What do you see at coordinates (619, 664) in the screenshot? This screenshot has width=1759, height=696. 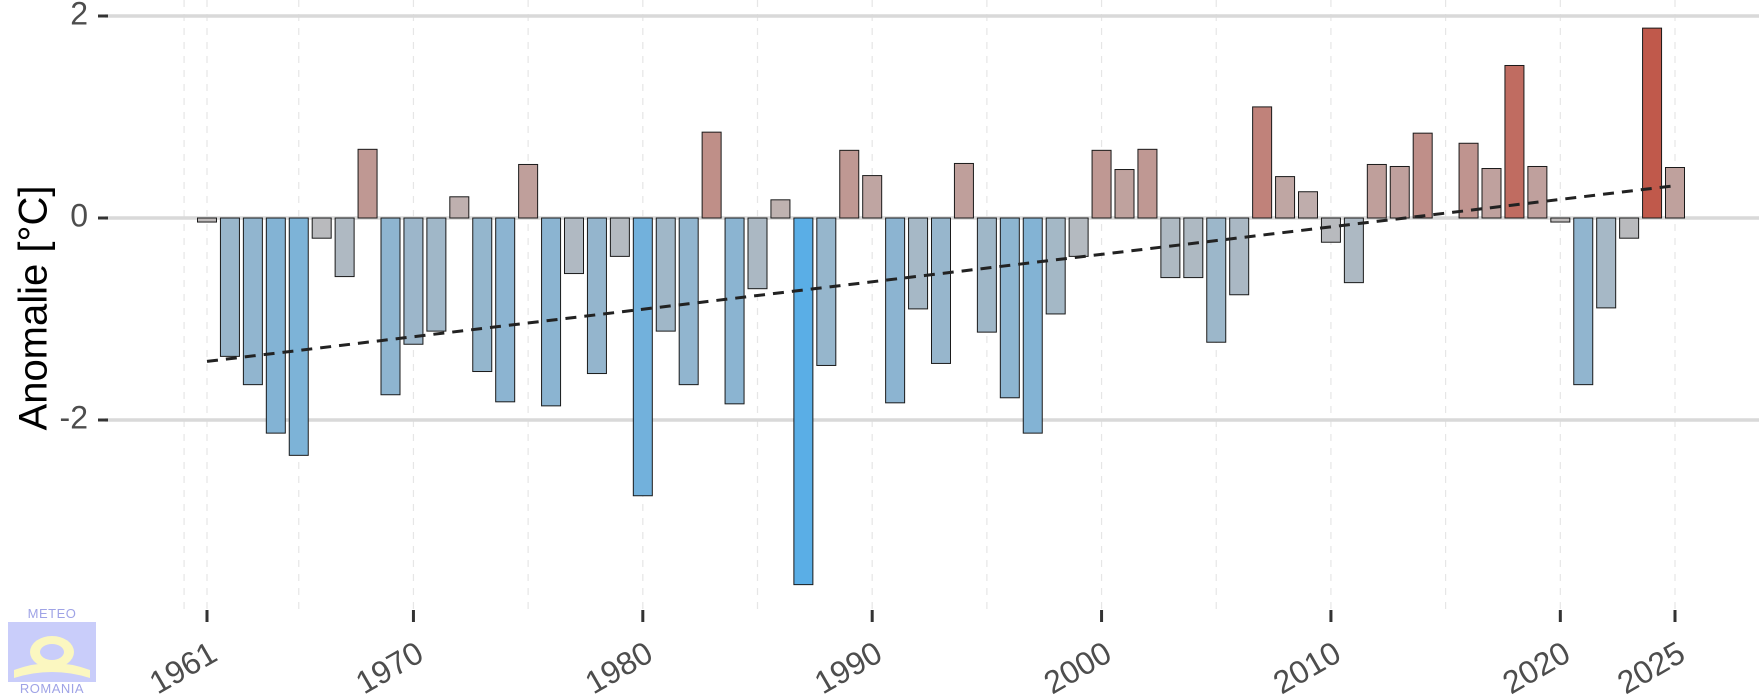 I see `x-tick-label: 1980` at bounding box center [619, 664].